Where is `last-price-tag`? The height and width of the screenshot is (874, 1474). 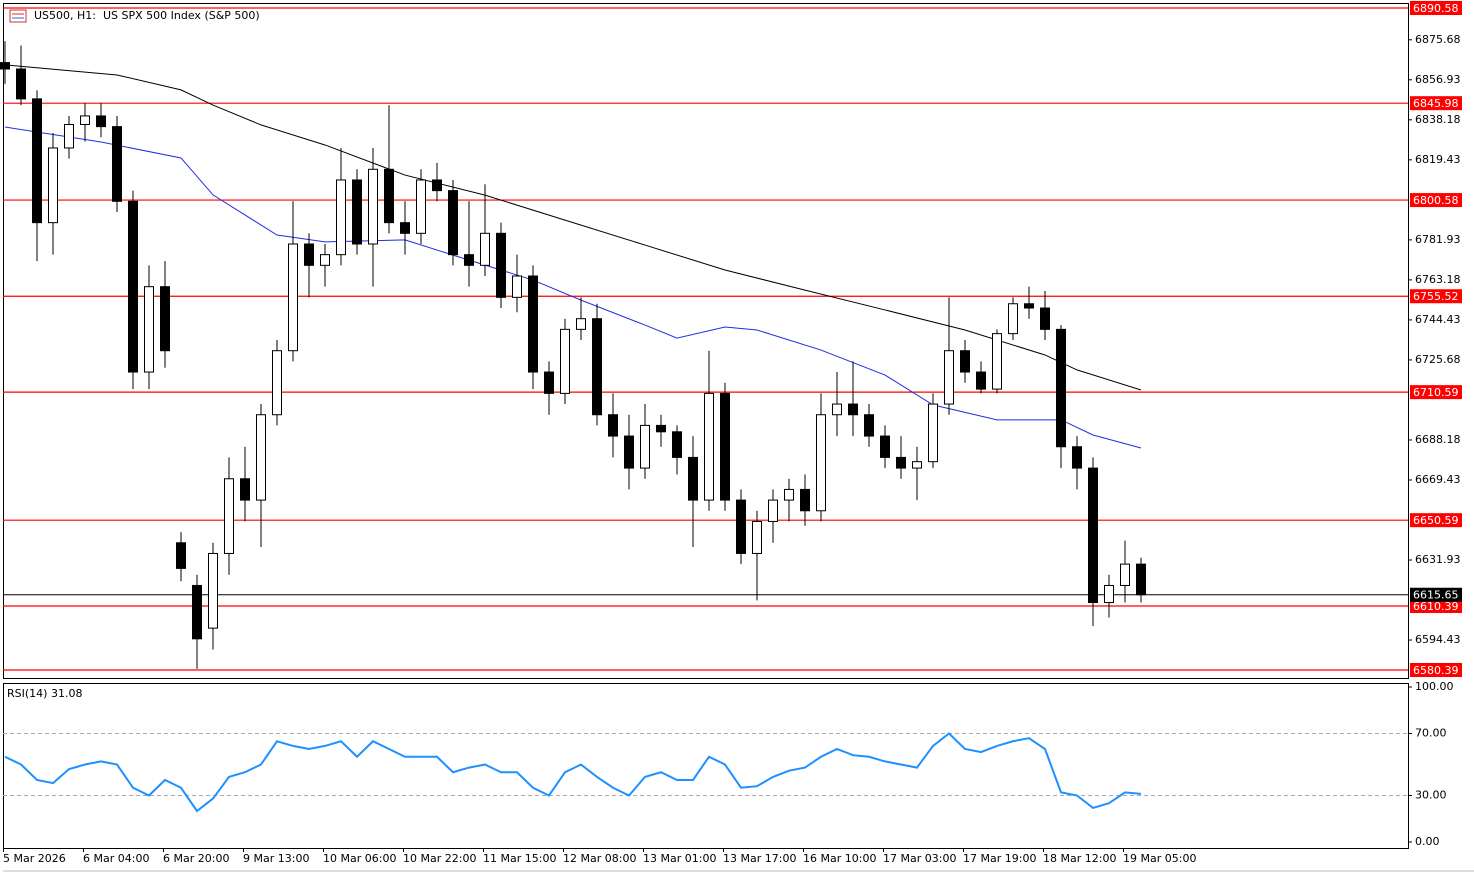
last-price-tag is located at coordinates (1436, 594).